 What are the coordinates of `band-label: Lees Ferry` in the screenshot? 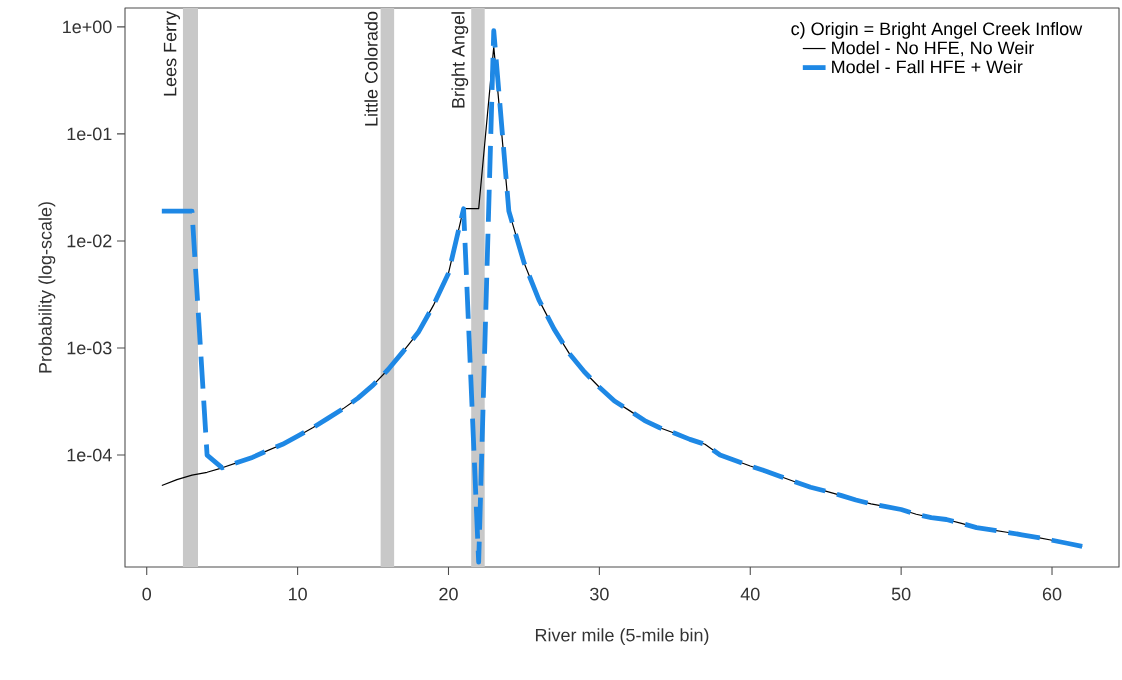 It's located at (172, 53).